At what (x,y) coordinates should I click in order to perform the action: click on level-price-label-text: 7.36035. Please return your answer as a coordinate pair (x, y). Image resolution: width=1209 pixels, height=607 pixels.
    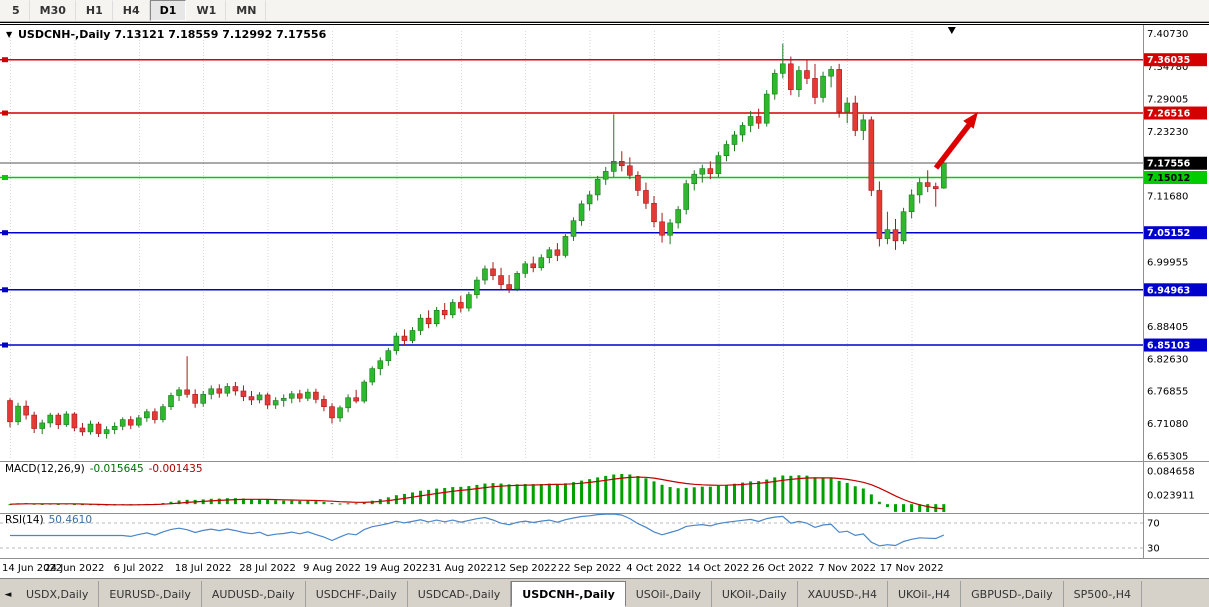
    Looking at the image, I should click on (1168, 60).